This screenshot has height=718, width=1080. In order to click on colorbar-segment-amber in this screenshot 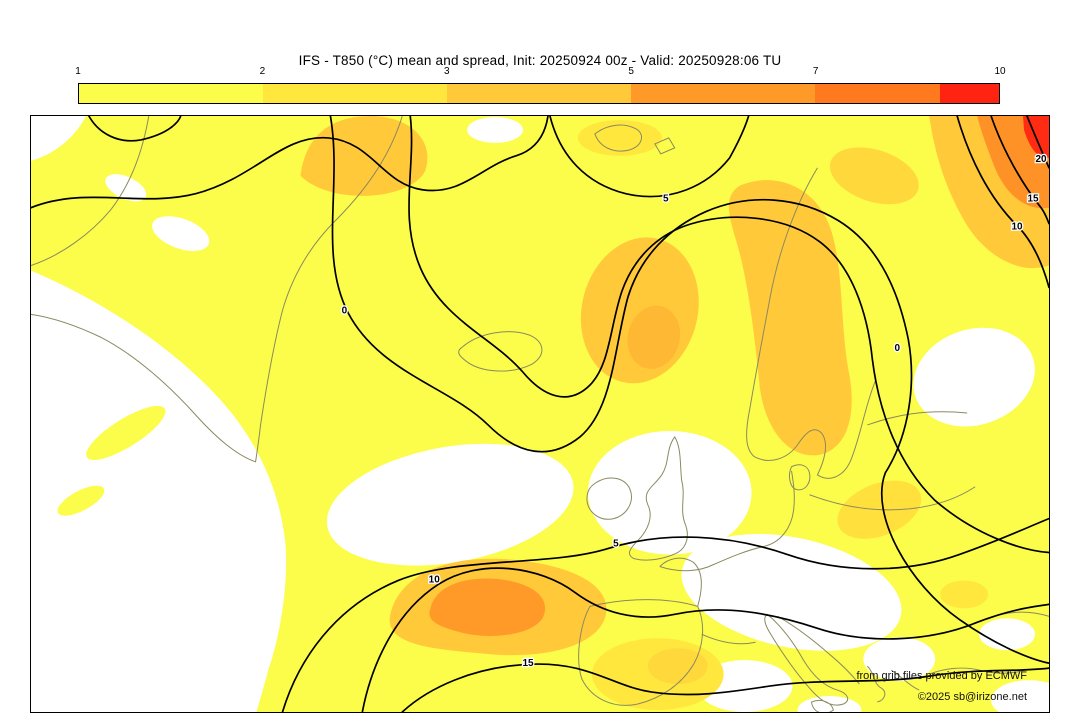, I will do `click(539, 93)`.